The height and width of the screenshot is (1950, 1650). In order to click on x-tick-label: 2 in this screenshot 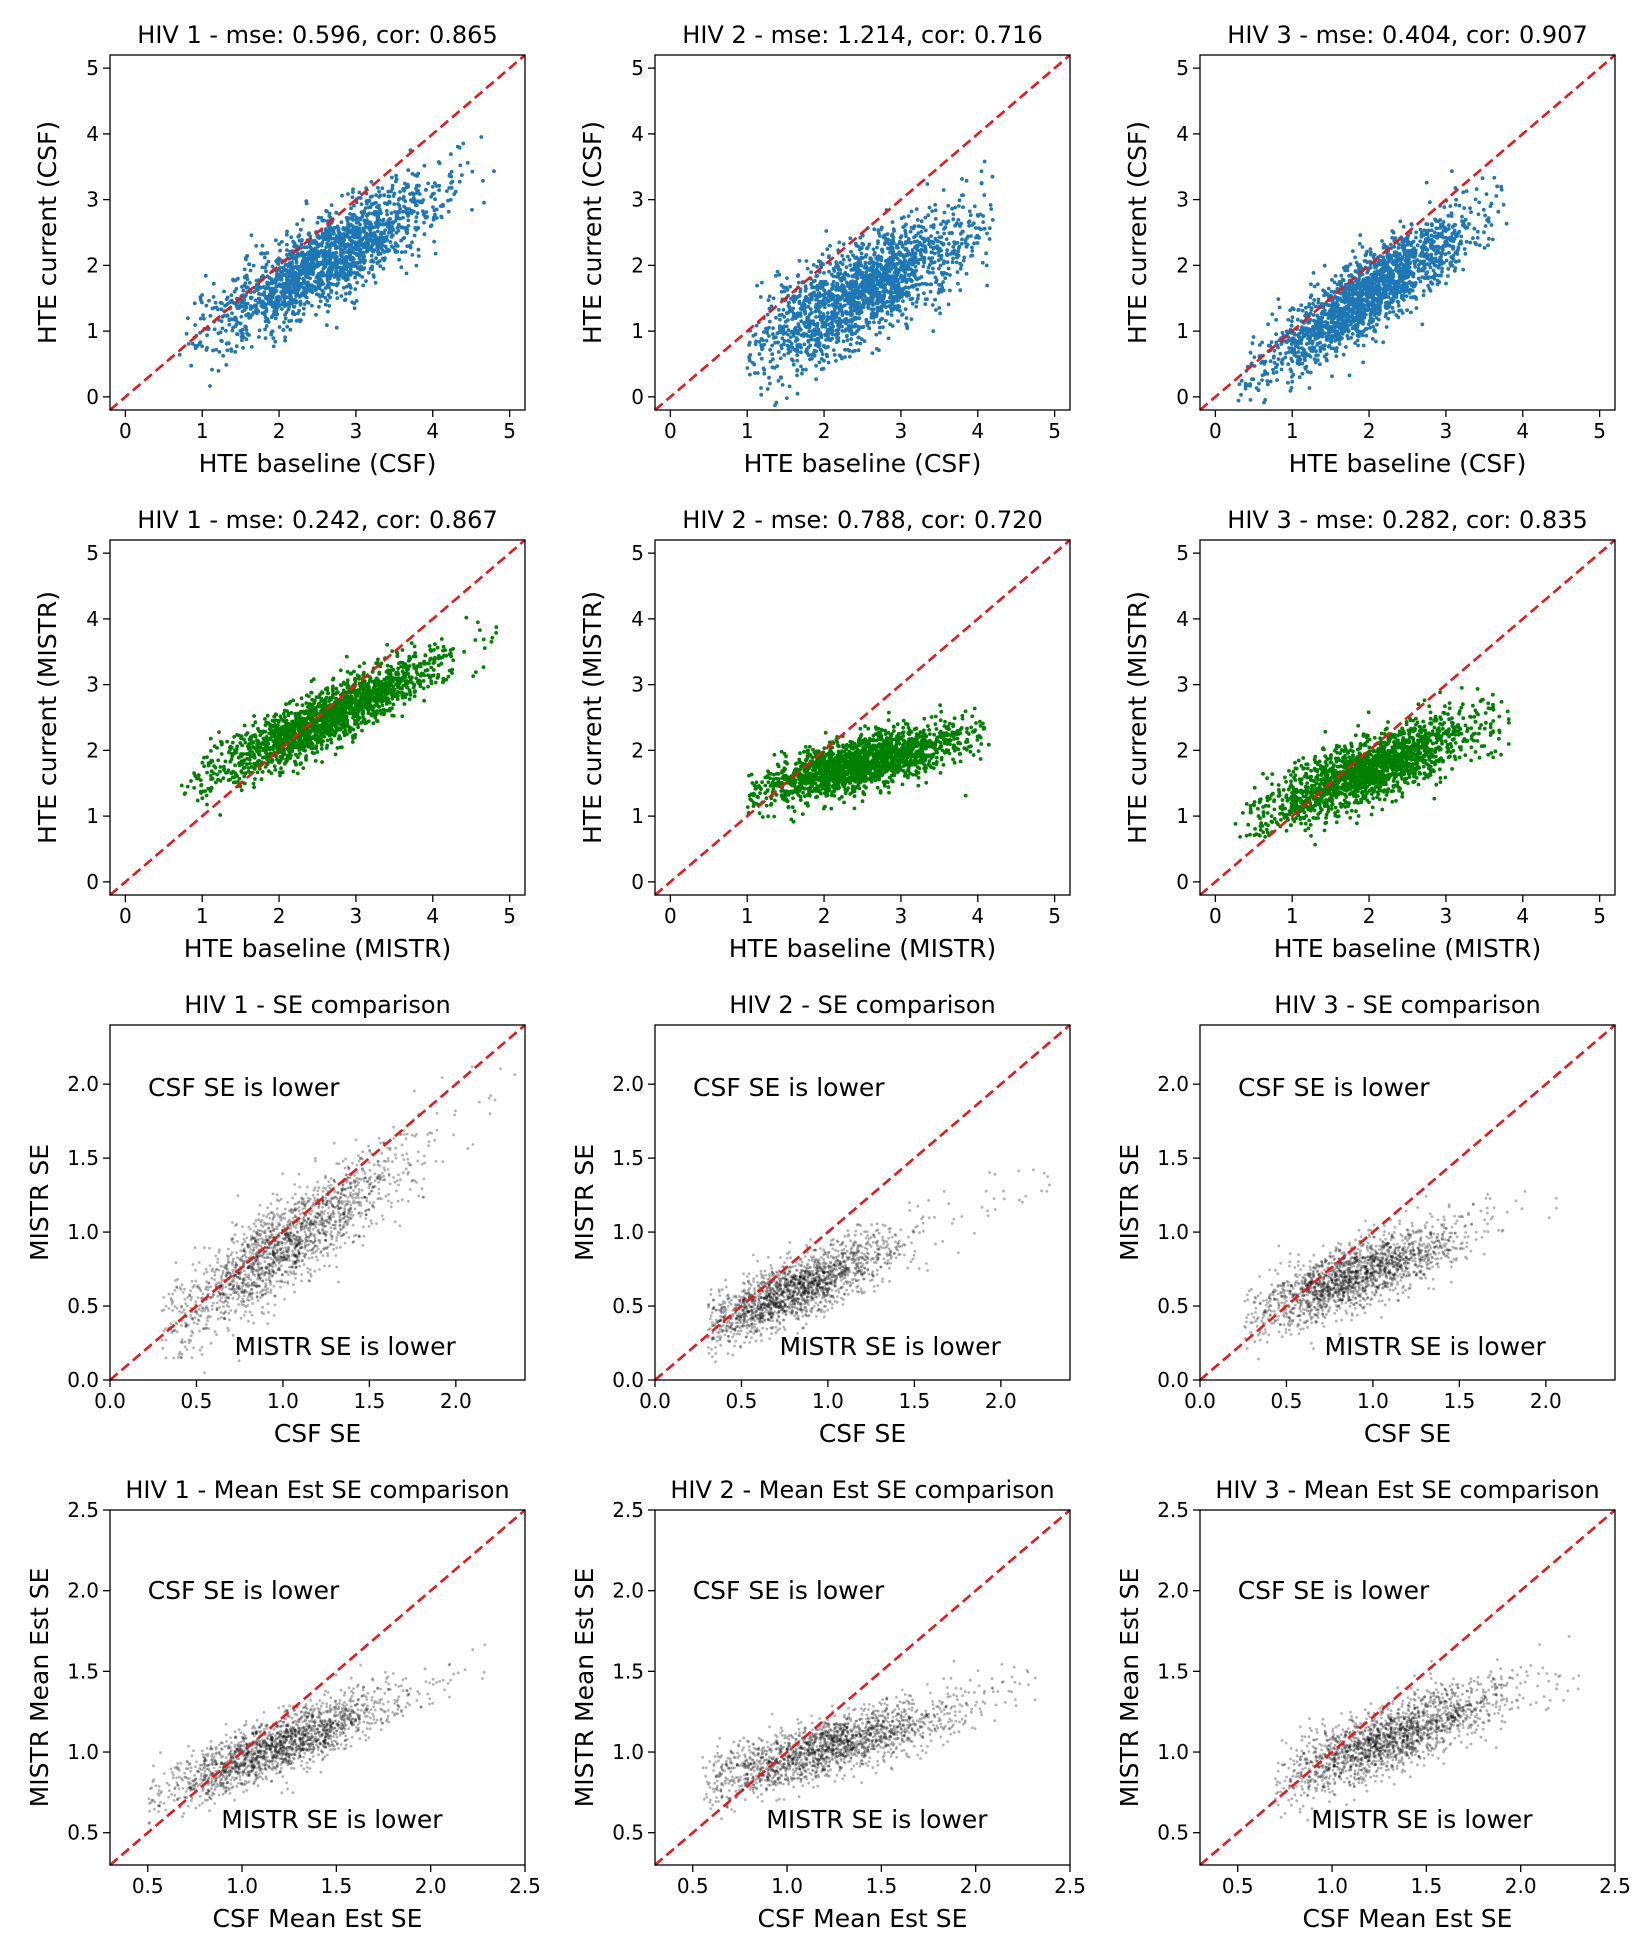, I will do `click(824, 431)`.